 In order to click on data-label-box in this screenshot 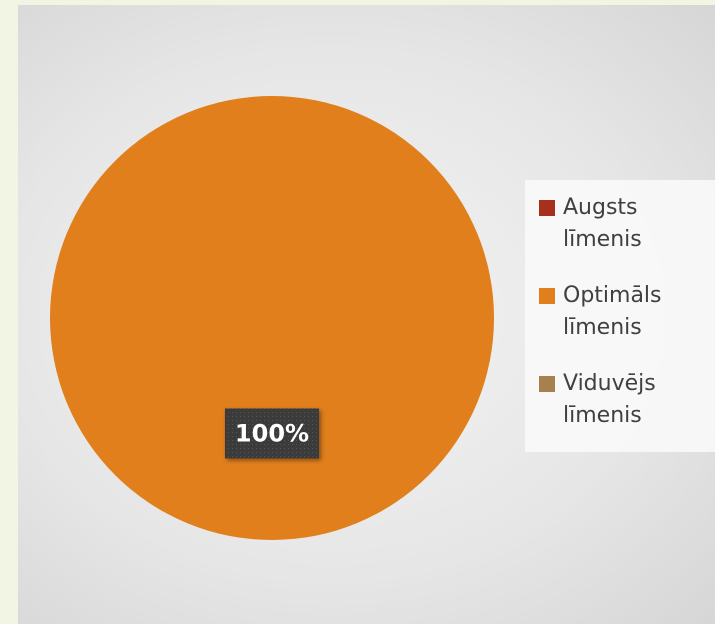, I will do `click(272, 433)`.